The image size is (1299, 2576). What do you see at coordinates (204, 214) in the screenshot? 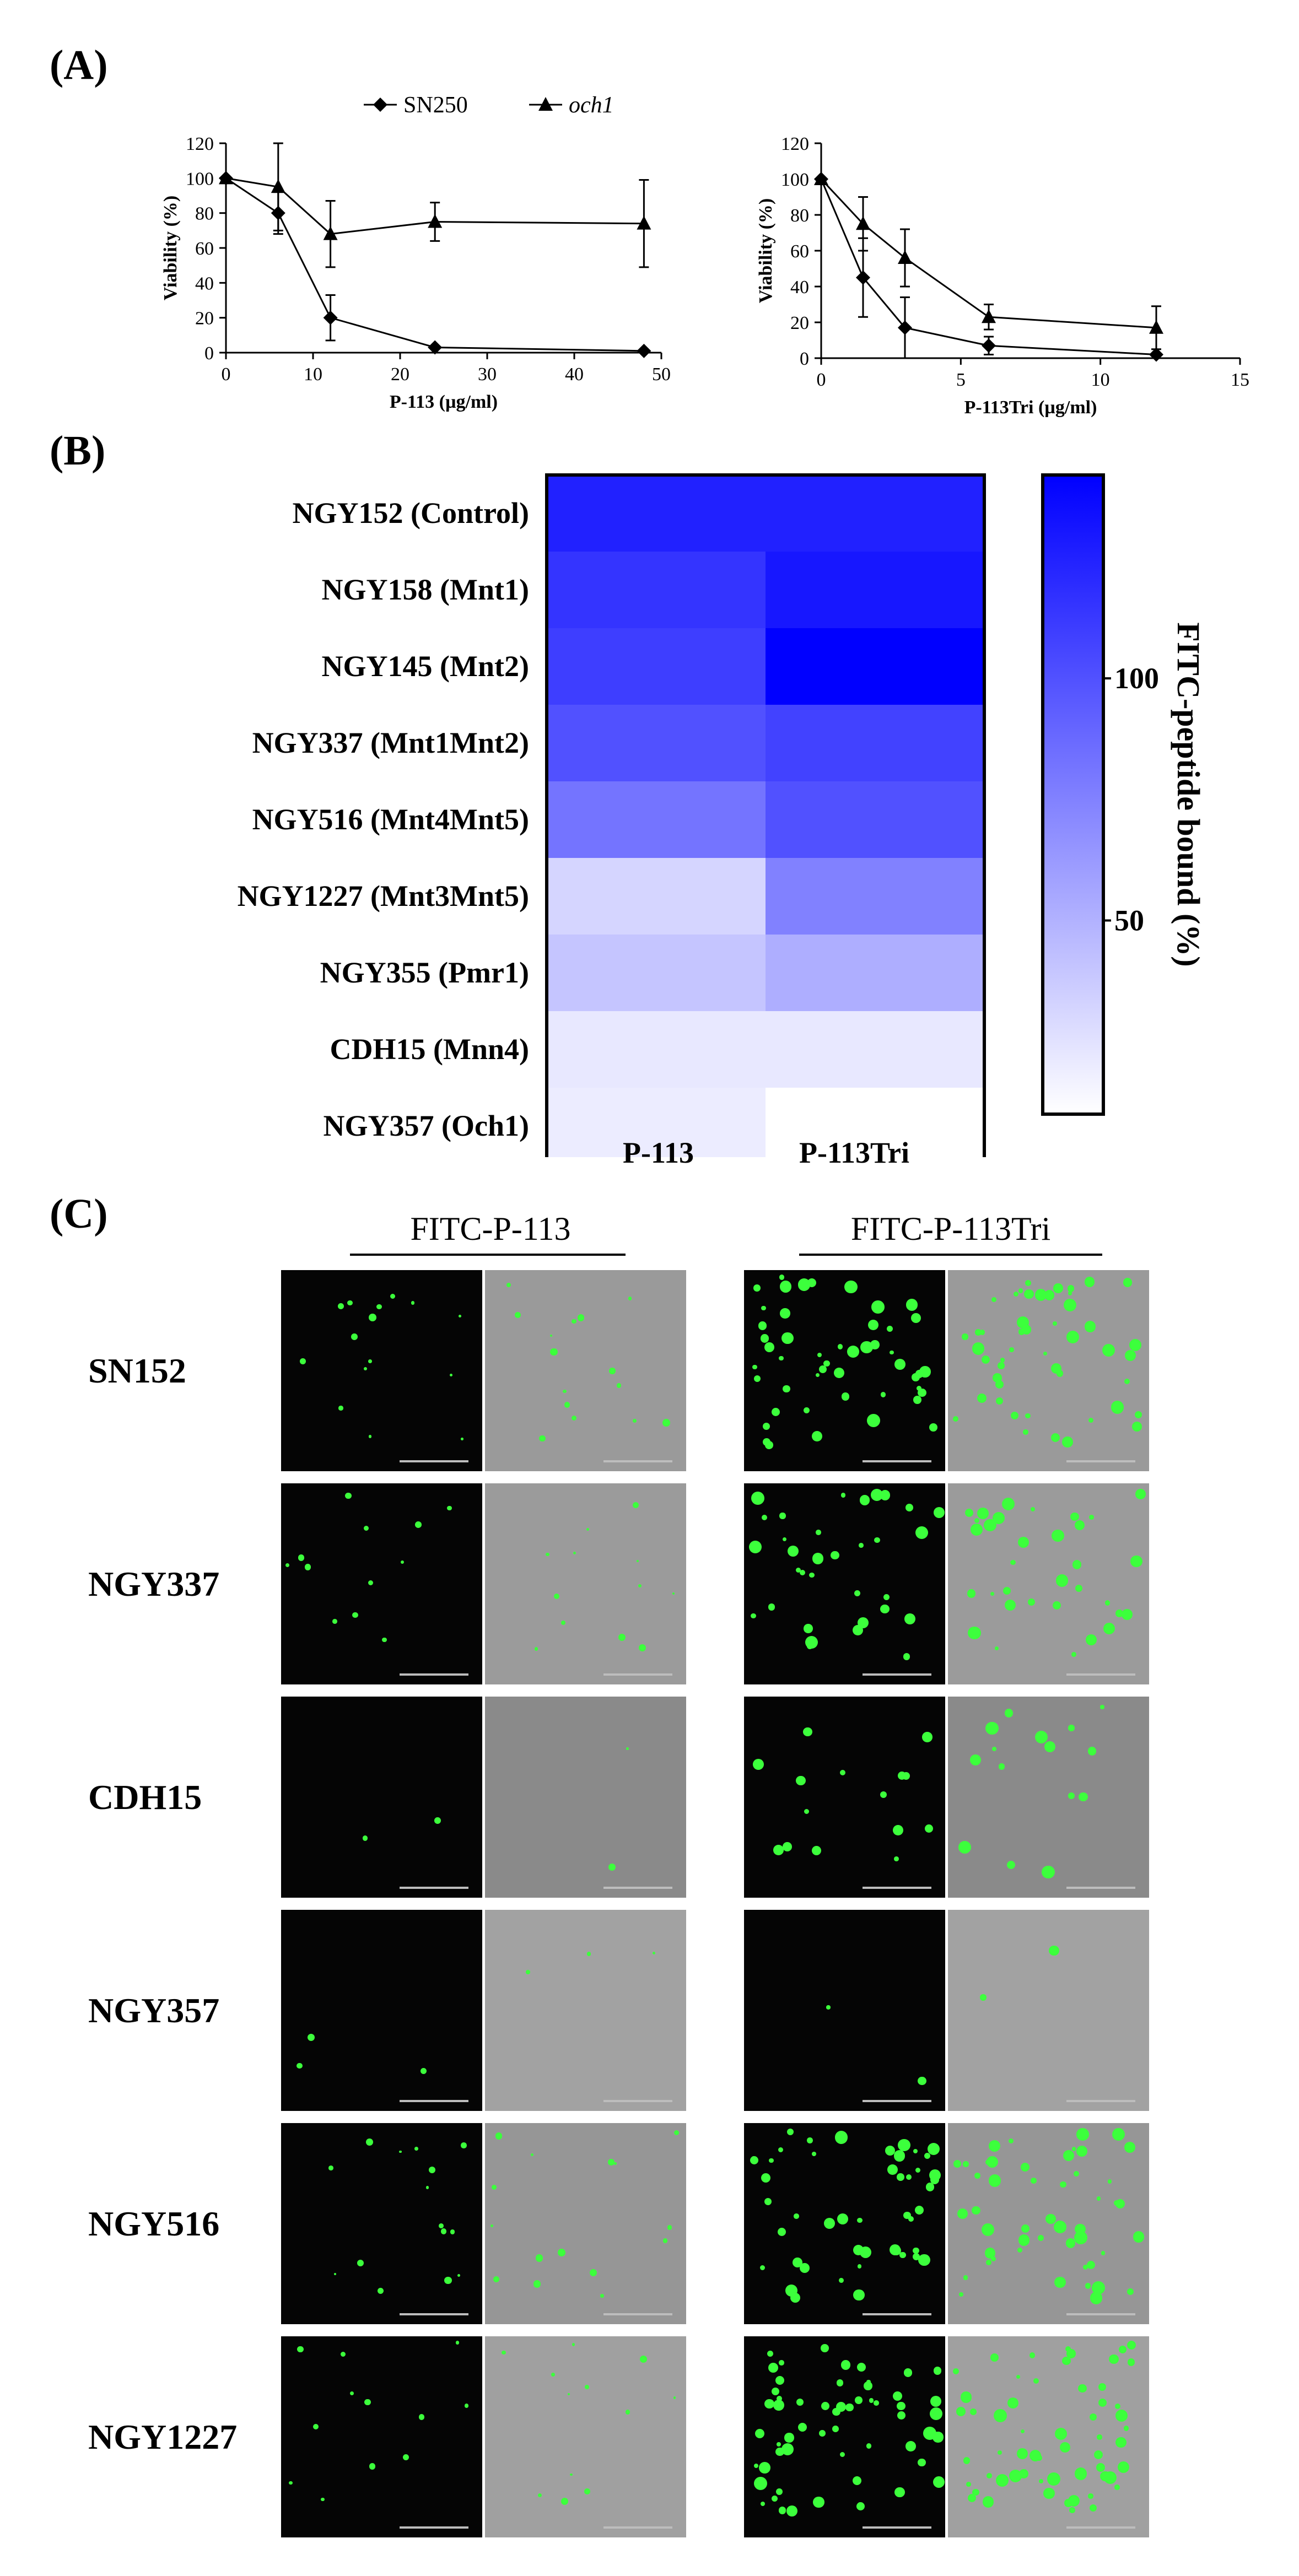
I see `y-tick-label: 80` at bounding box center [204, 214].